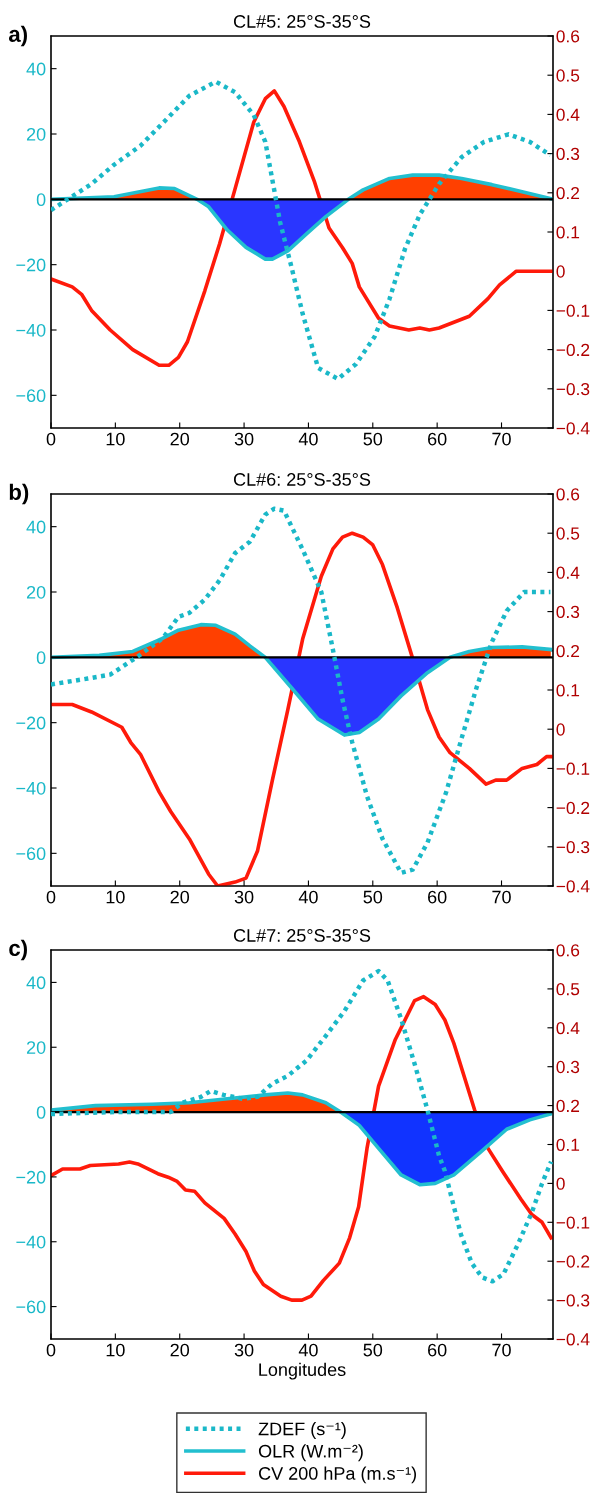 Image resolution: width=597 pixels, height=1502 pixels. I want to click on chart-title: CL#6: 25°S-35°S, so click(302, 479).